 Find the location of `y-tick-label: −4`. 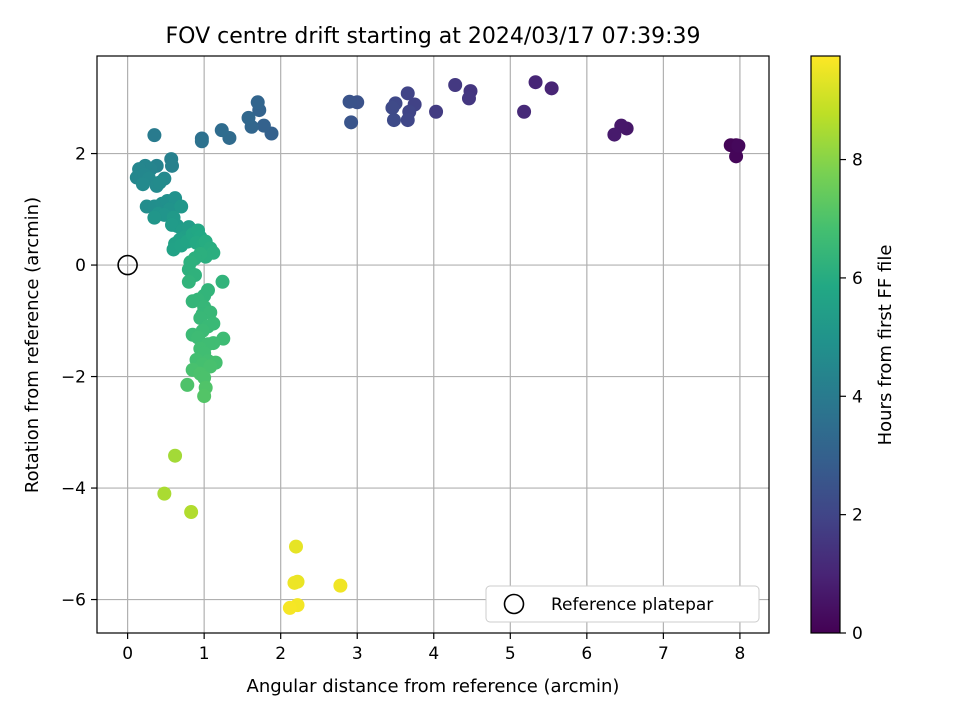

y-tick-label: −4 is located at coordinates (73, 489).